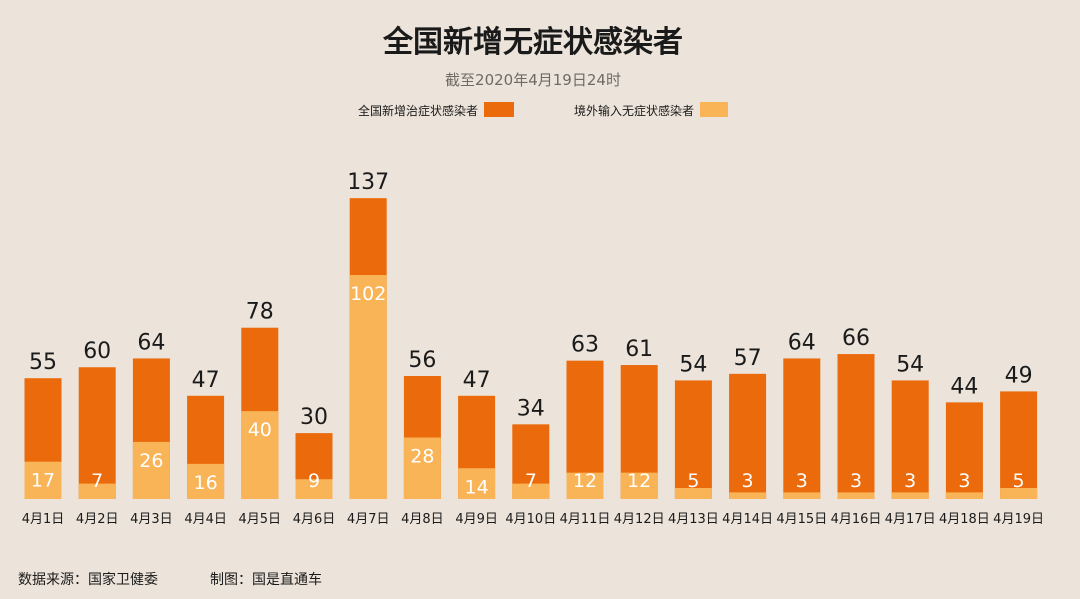 Image resolution: width=1080 pixels, height=599 pixels. Describe the element at coordinates (476, 519) in the screenshot. I see `x-tick-label-9: 4月9日` at that location.